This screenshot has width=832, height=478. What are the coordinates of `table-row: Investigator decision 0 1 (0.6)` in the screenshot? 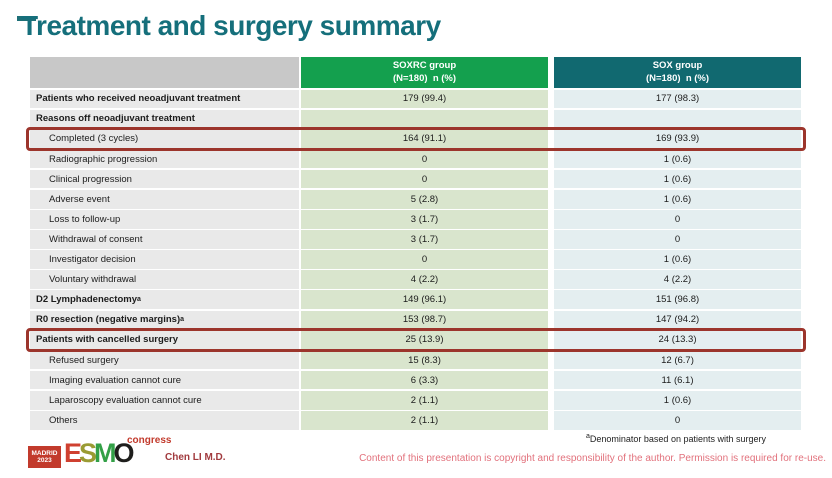 It's located at (415, 259).